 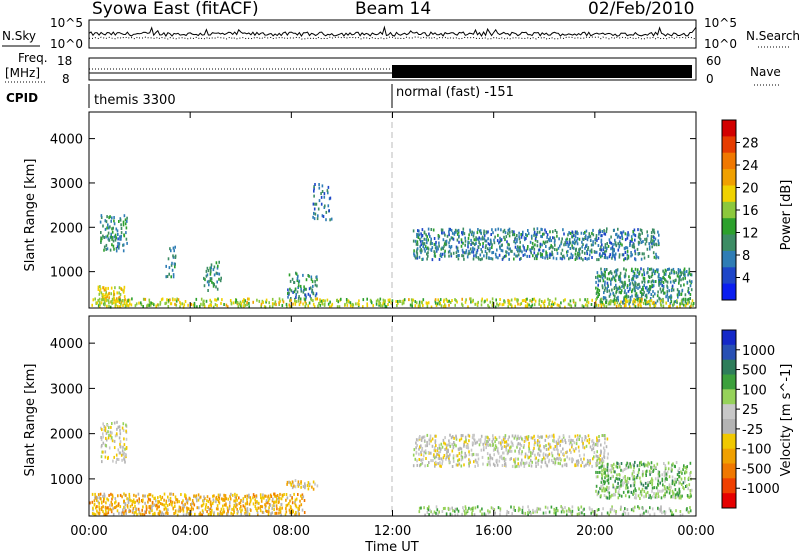 I want to click on nsky-label: N.Sky, so click(x=19, y=36).